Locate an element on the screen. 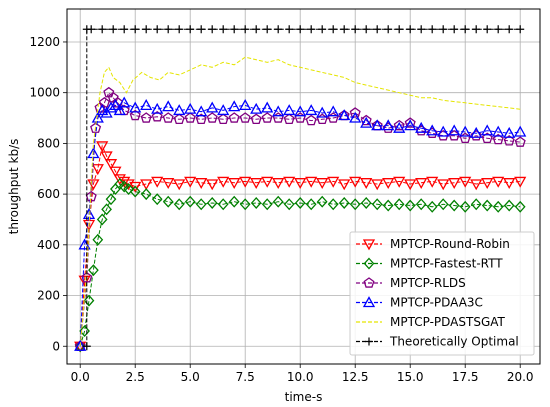  x-tick-label: 10.0 is located at coordinates (300, 377).